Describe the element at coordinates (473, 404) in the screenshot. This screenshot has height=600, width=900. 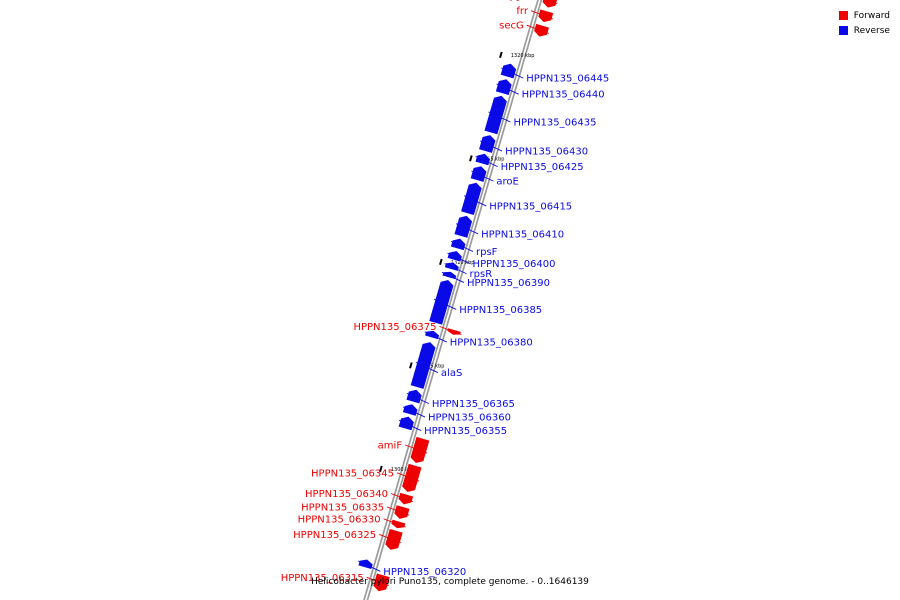
I see `gene-label: HPPN135_06365` at that location.